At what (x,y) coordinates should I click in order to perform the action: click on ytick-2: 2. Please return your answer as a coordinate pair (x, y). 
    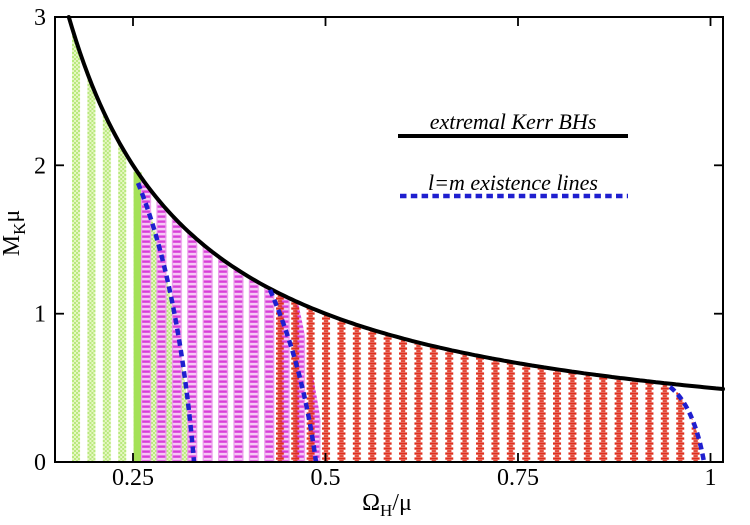
    Looking at the image, I should click on (40, 166).